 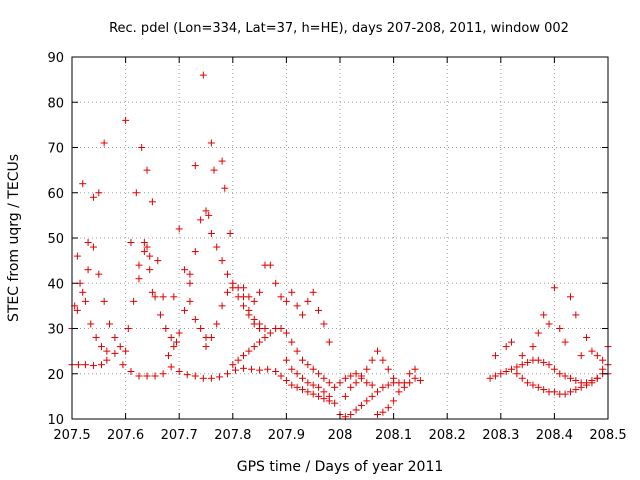 I want to click on y-tick-label: 20, so click(x=55, y=375).